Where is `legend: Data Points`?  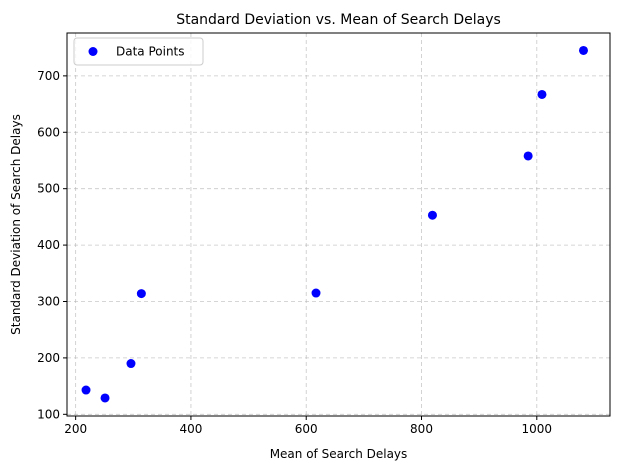 legend: Data Points is located at coordinates (138, 51).